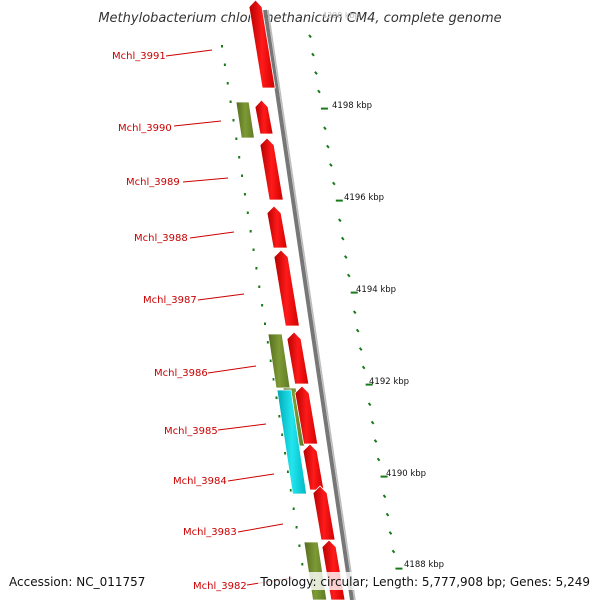 The width and height of the screenshot is (600, 600). What do you see at coordinates (406, 474) in the screenshot?
I see `ruler-label-4190: 4190 kbp` at bounding box center [406, 474].